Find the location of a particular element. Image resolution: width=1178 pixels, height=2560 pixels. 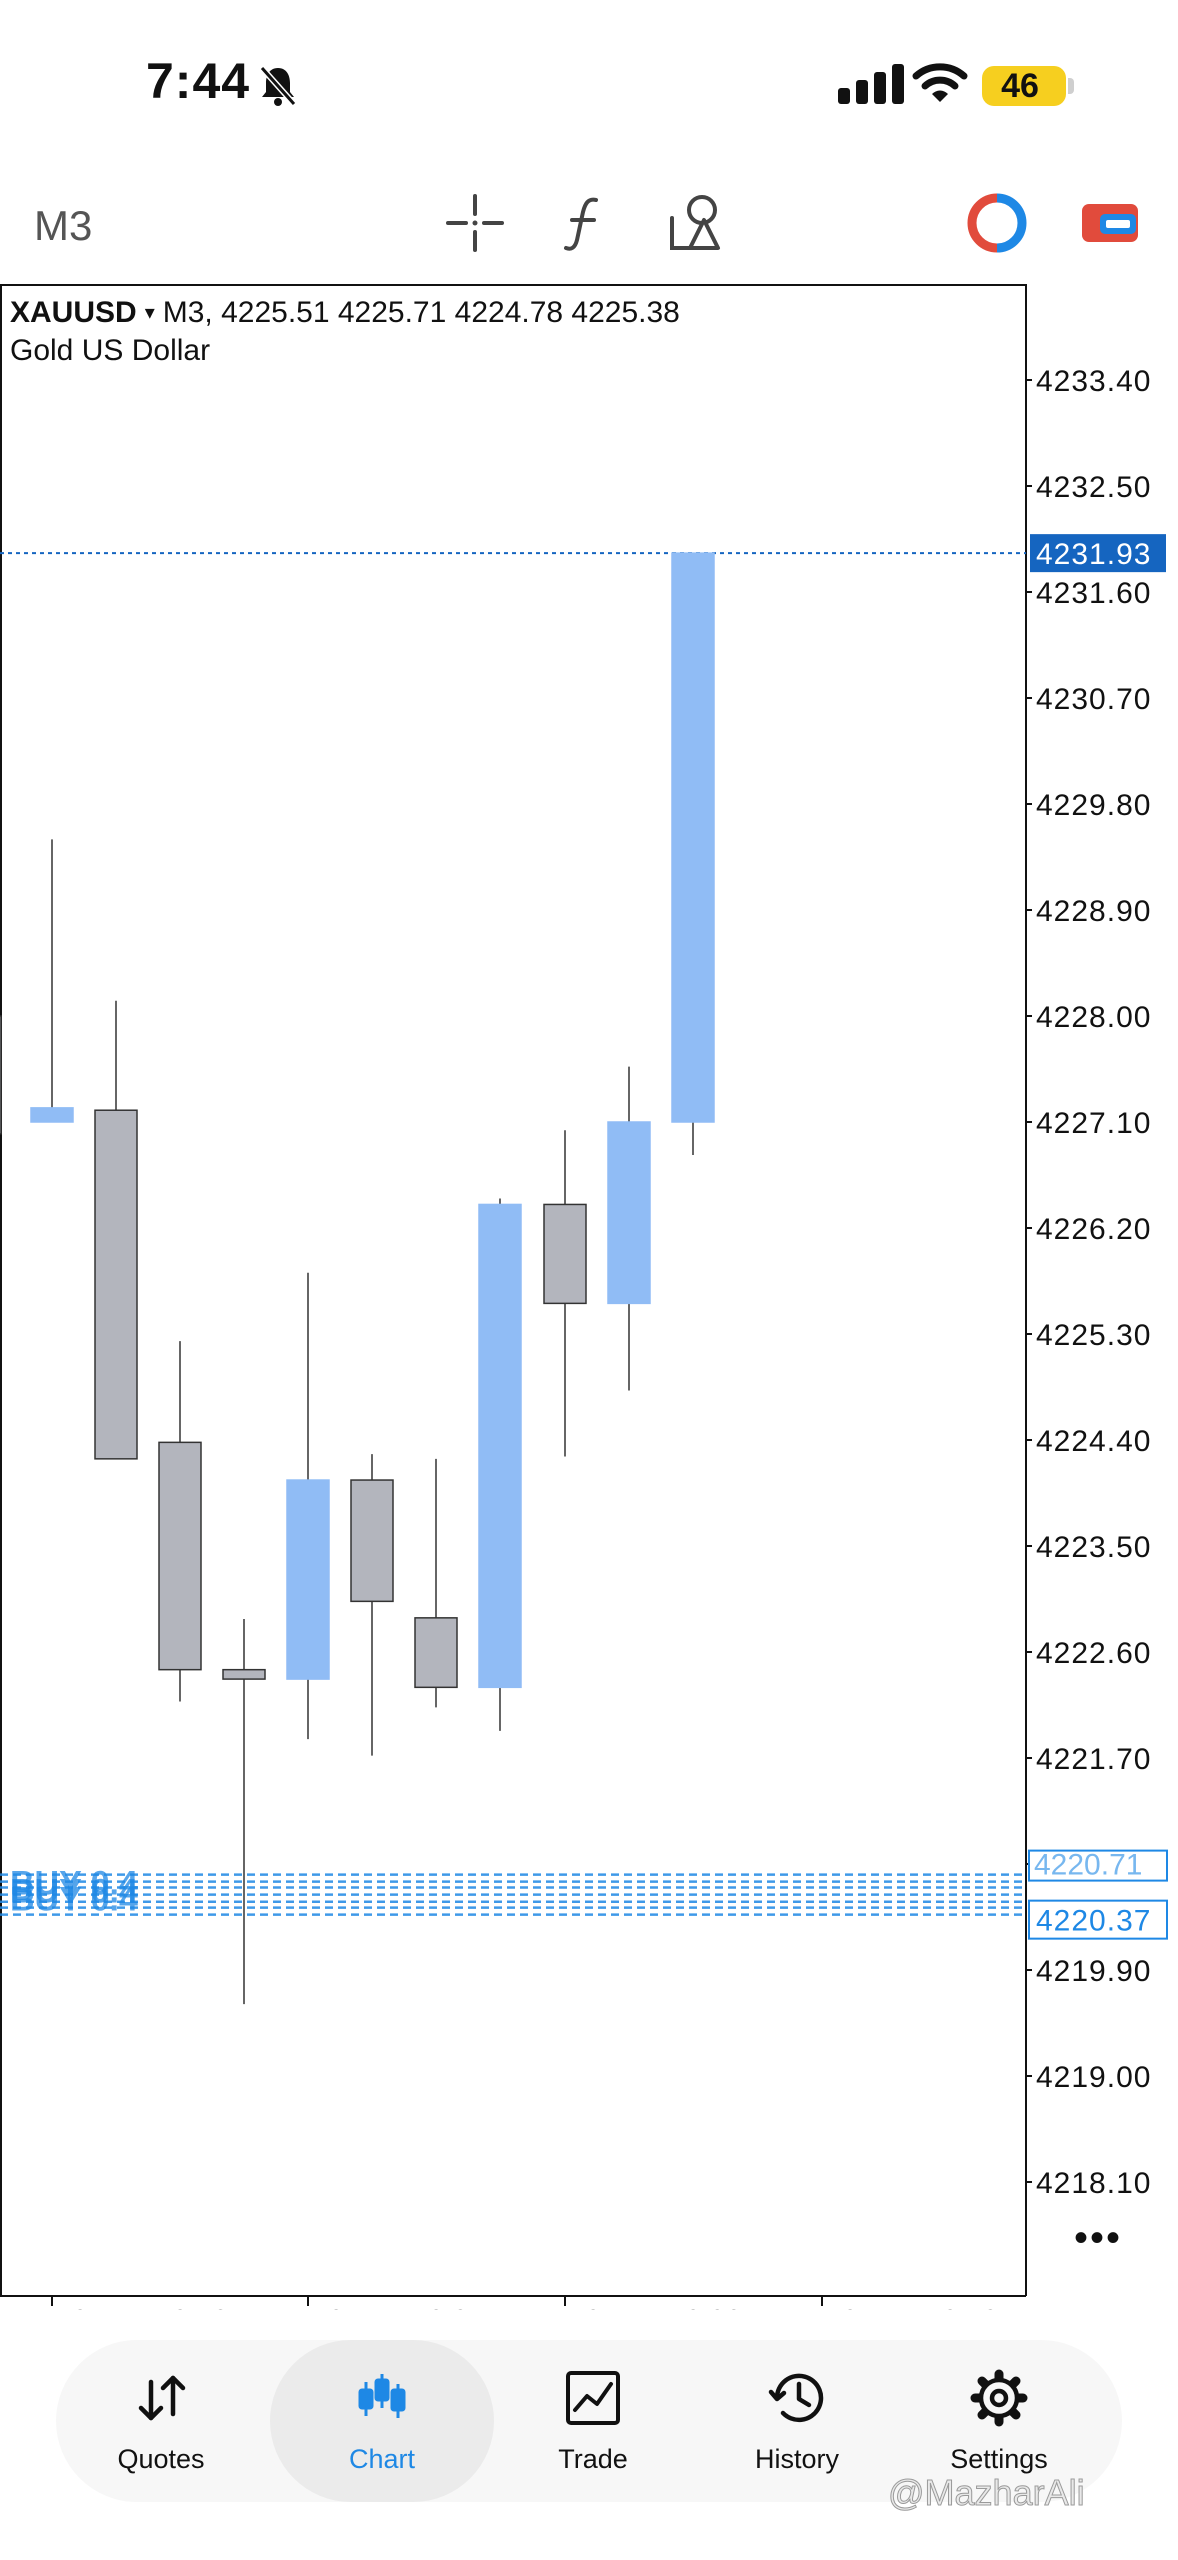

cellular-signal-icon is located at coordinates (871, 84).